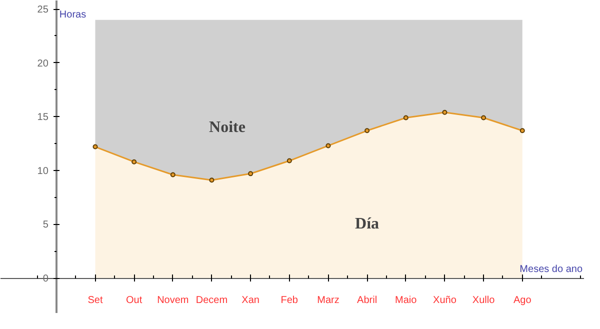 The width and height of the screenshot is (600, 329). What do you see at coordinates (43, 10) in the screenshot?
I see `y-tick-label: 25` at bounding box center [43, 10].